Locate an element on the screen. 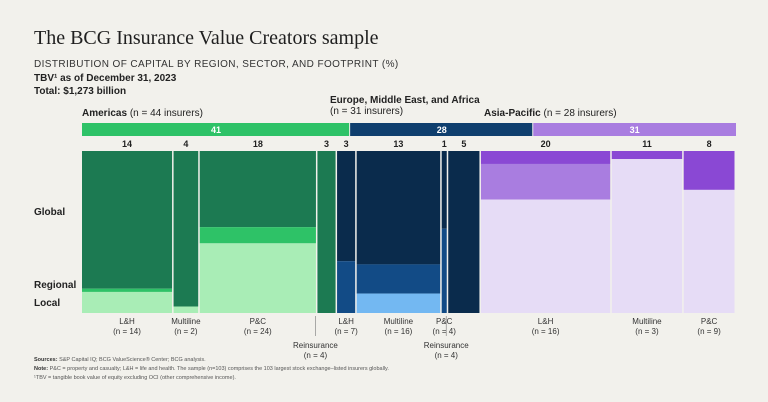 The width and height of the screenshot is (768, 402). sources-label: Sources: is located at coordinates (46, 360).